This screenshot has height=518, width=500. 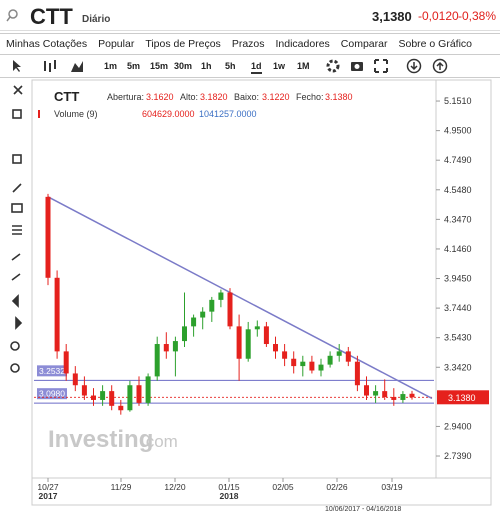 What do you see at coordinates (363, 509) in the screenshot?
I see `date-range: 10/06/2017 - 04/16/2018` at bounding box center [363, 509].